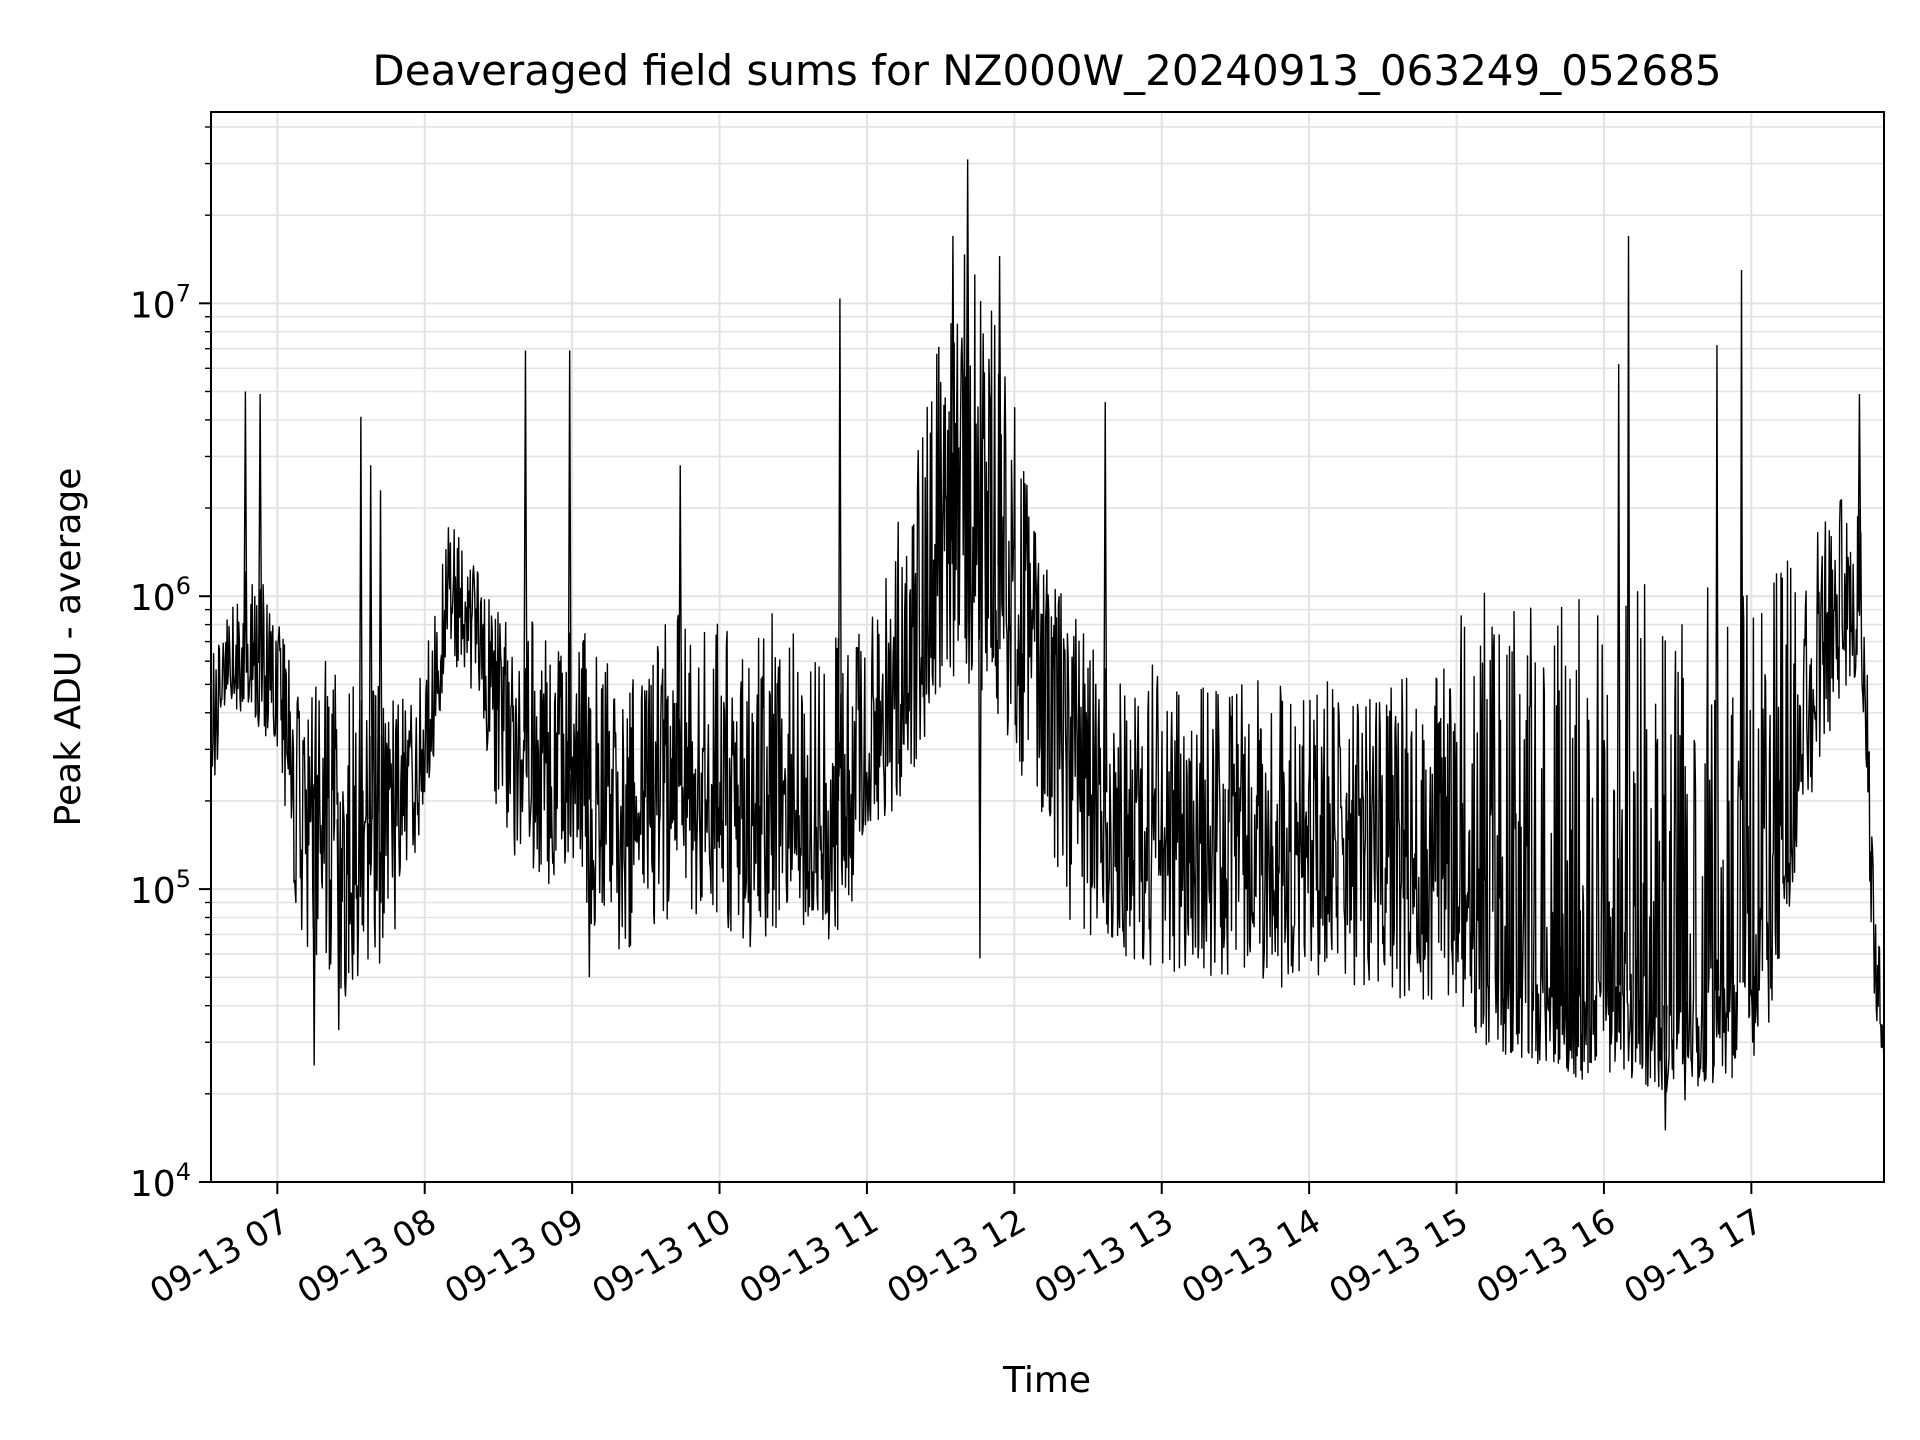 The height and width of the screenshot is (1440, 1920). I want to click on y-tick-label: 10⁶, so click(160, 595).